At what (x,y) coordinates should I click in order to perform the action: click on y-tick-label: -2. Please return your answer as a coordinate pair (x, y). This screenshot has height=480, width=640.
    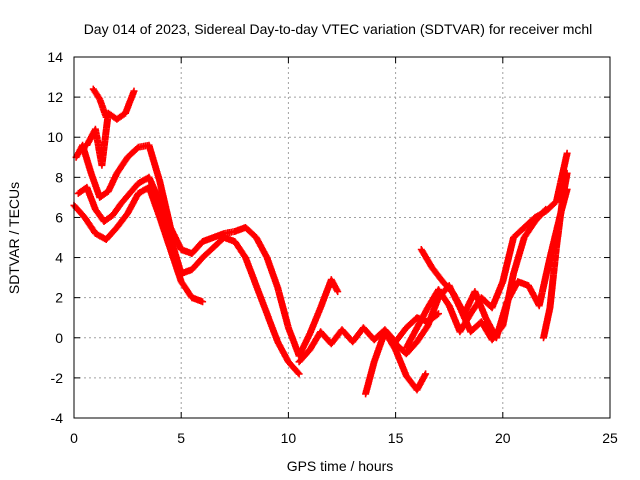
    Looking at the image, I should click on (57, 378).